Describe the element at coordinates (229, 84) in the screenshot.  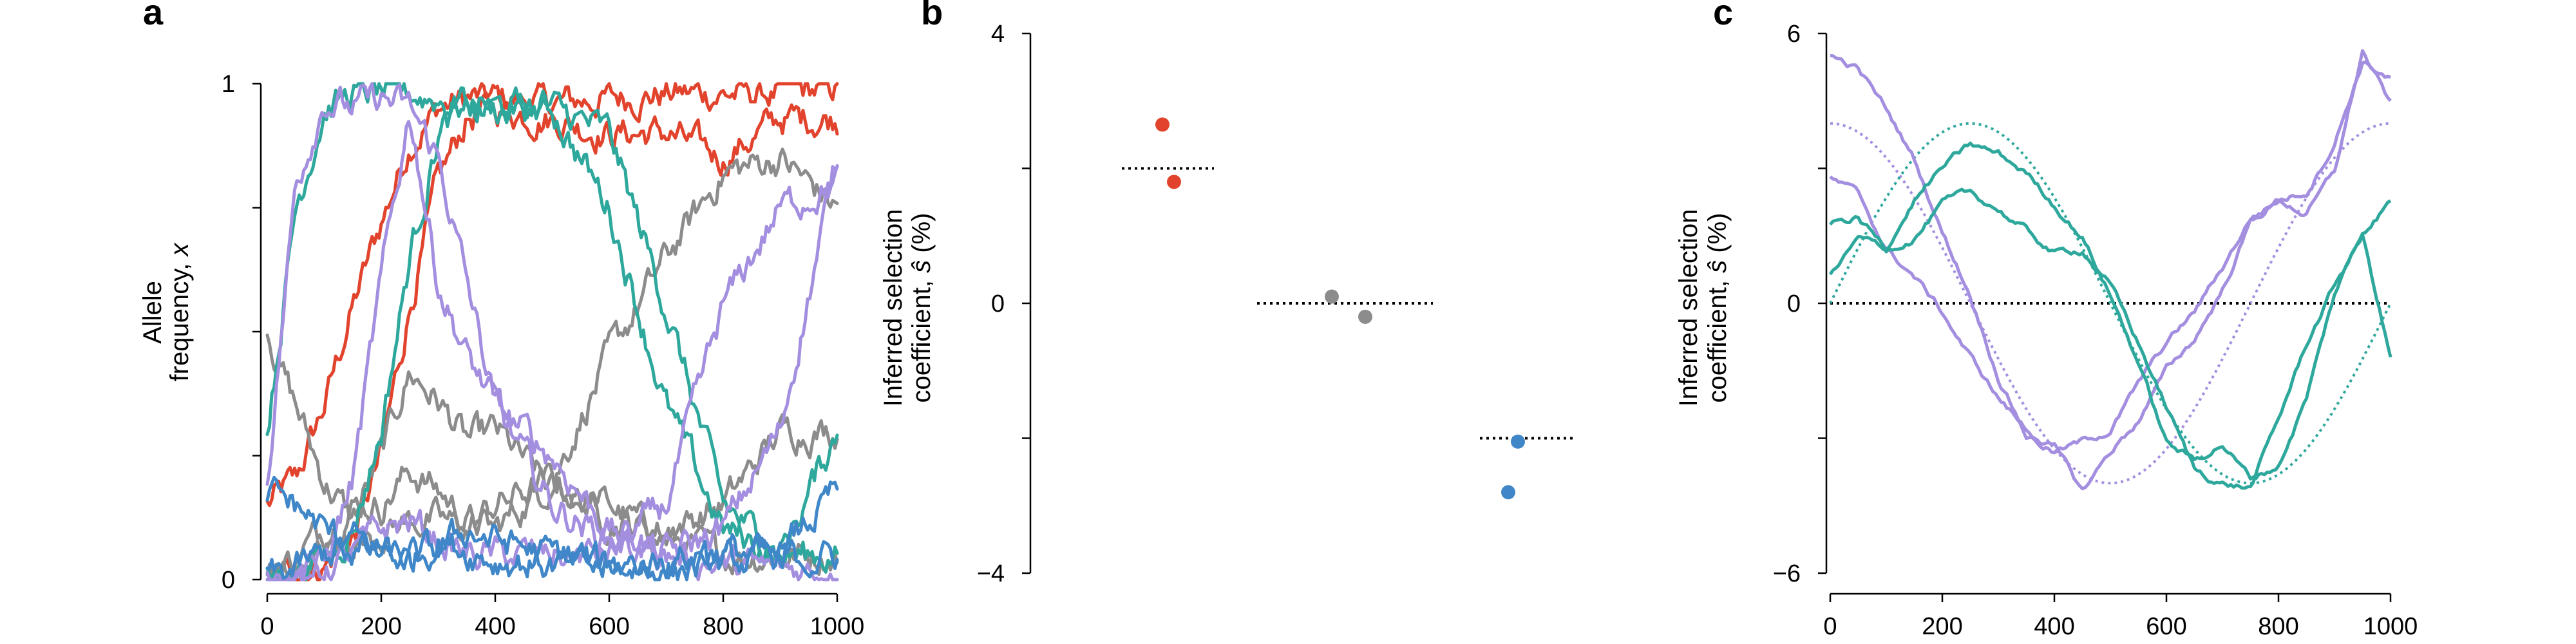
I see `panel-a-y-tick-label: 1` at that location.